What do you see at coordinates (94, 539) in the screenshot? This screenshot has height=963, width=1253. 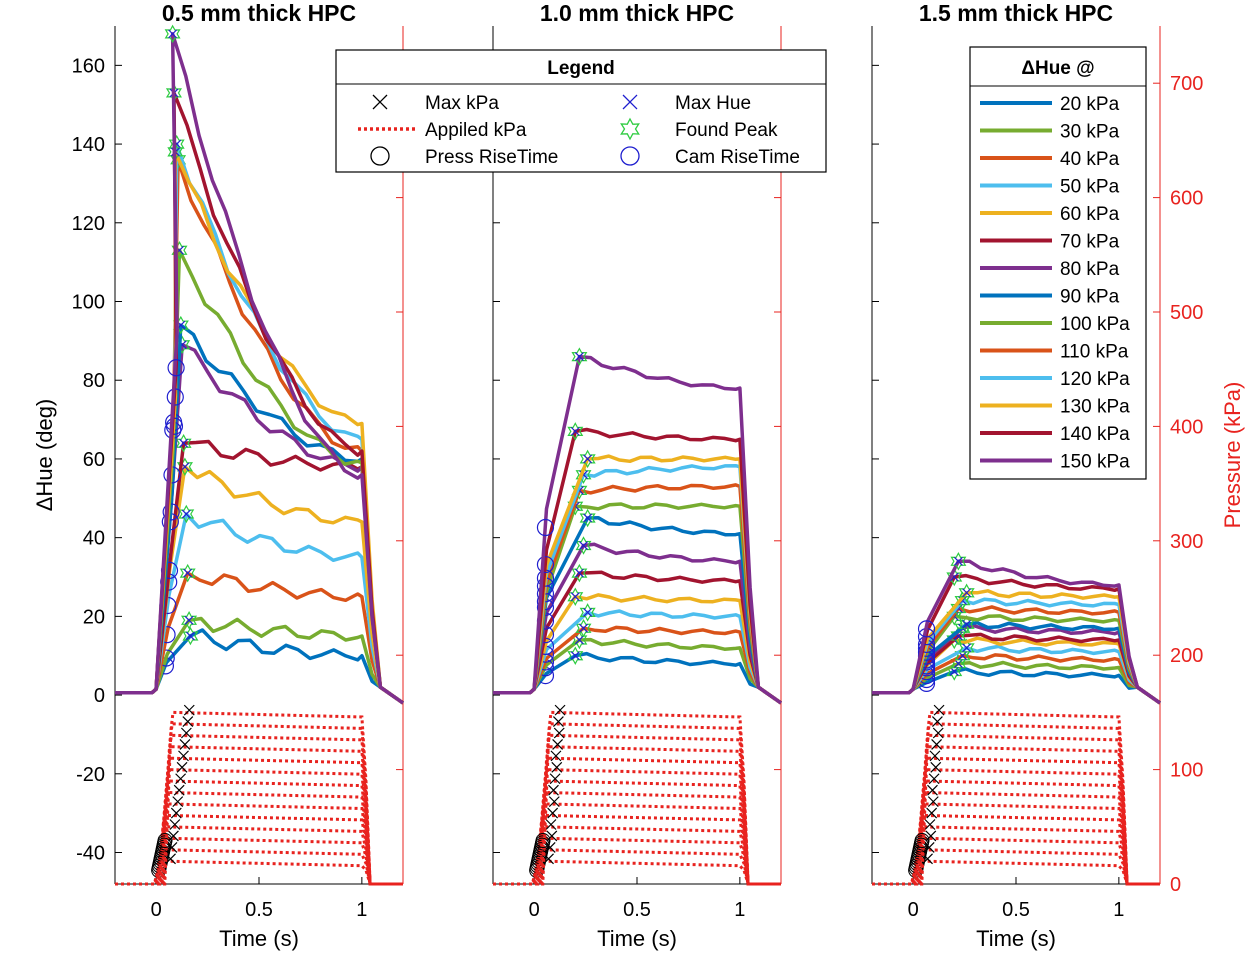 I see `y-tick-label: 40` at bounding box center [94, 539].